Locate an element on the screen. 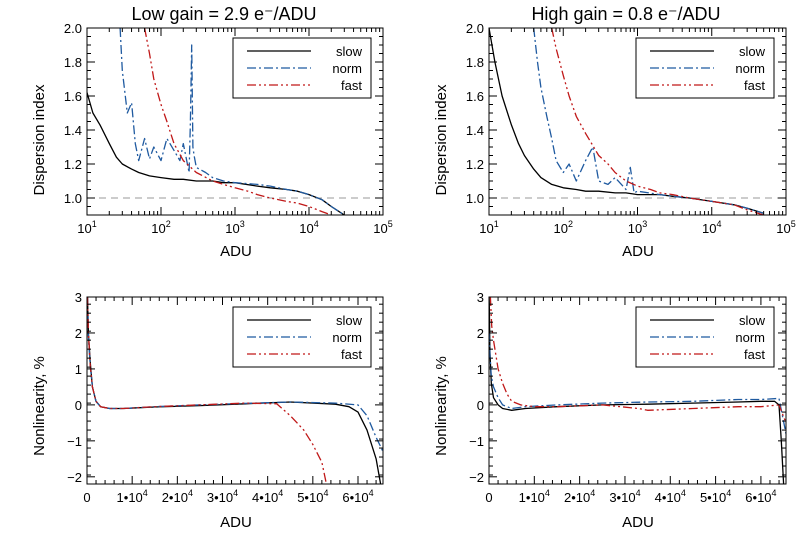 The height and width of the screenshot is (540, 809). chart-title: High gain = 0.8 e⁻/ADU is located at coordinates (625, 14).